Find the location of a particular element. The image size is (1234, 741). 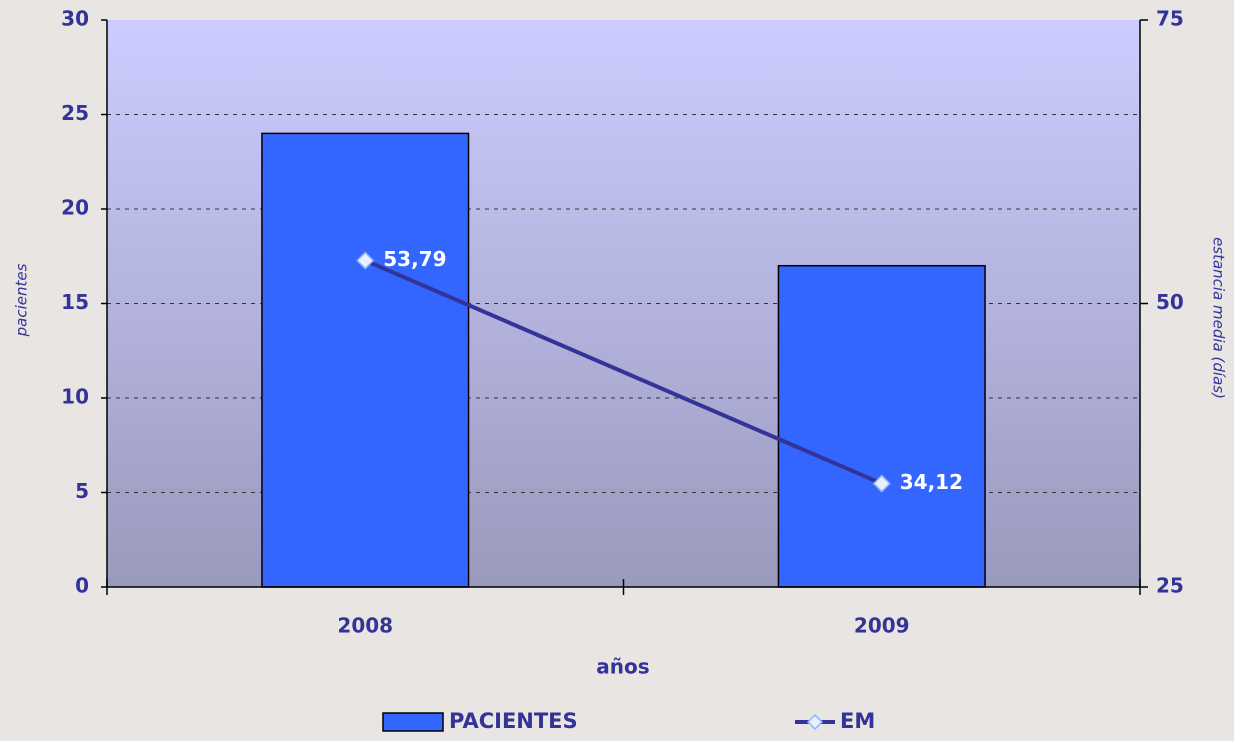

y-tick-label: 25 is located at coordinates (75, 113).